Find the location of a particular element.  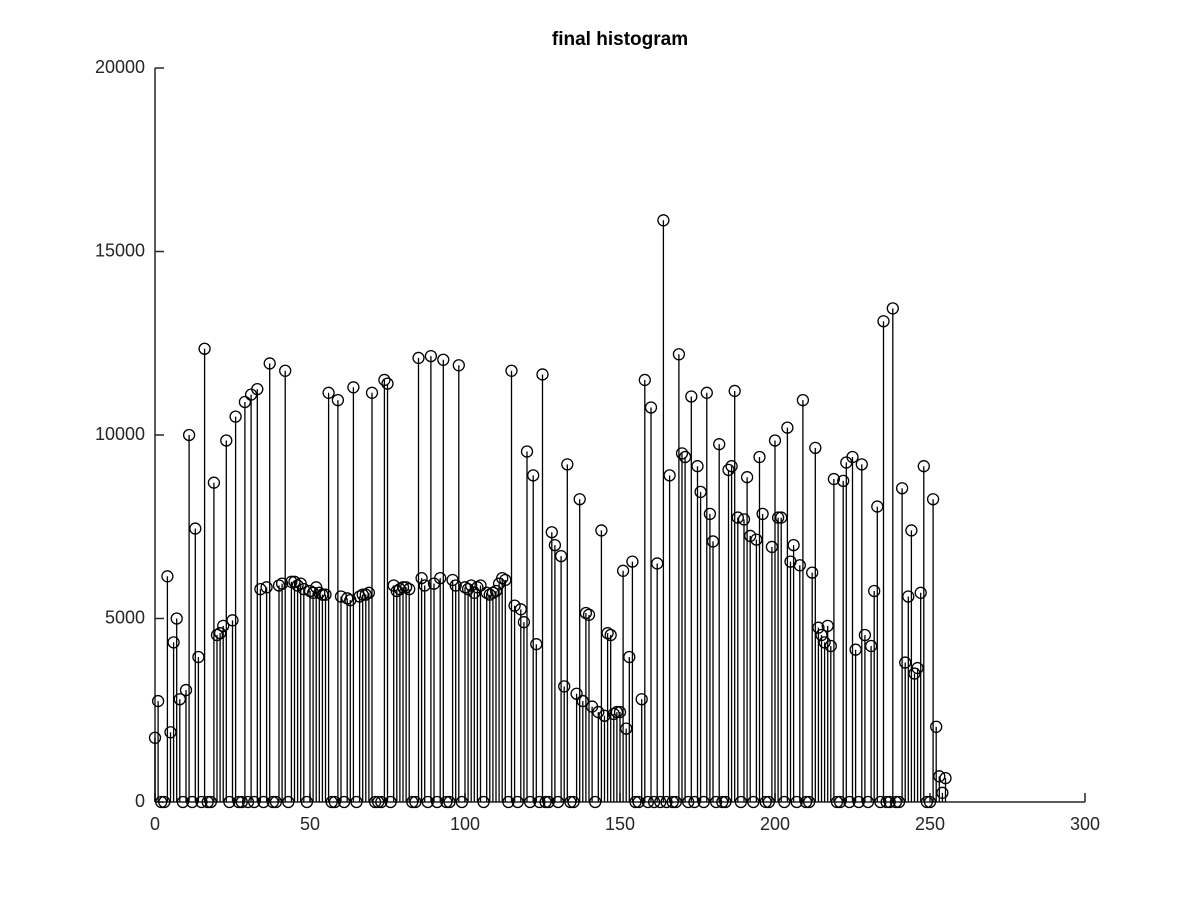

x-tick-label: 100 is located at coordinates (465, 824).